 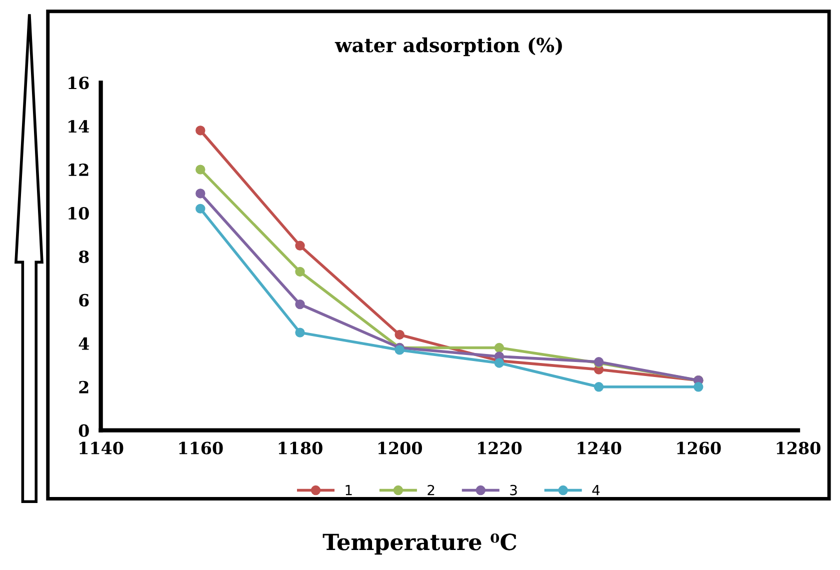 What do you see at coordinates (83, 387) in the screenshot?
I see `y-tick-label: 2` at bounding box center [83, 387].